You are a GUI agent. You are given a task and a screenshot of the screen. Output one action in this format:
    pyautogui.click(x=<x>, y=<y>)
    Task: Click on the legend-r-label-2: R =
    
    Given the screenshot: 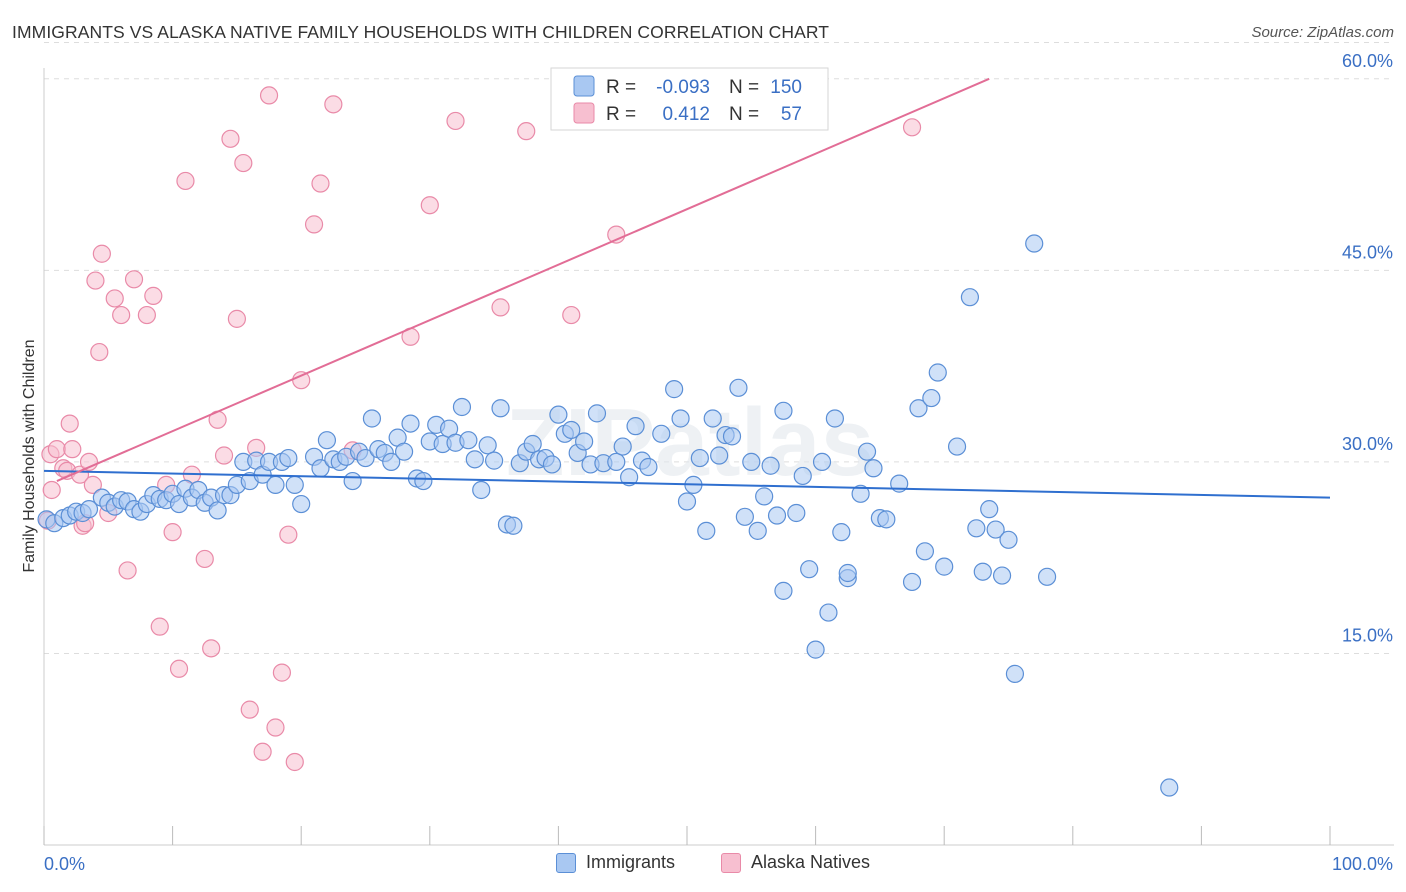 What is the action you would take?
    pyautogui.click(x=621, y=114)
    